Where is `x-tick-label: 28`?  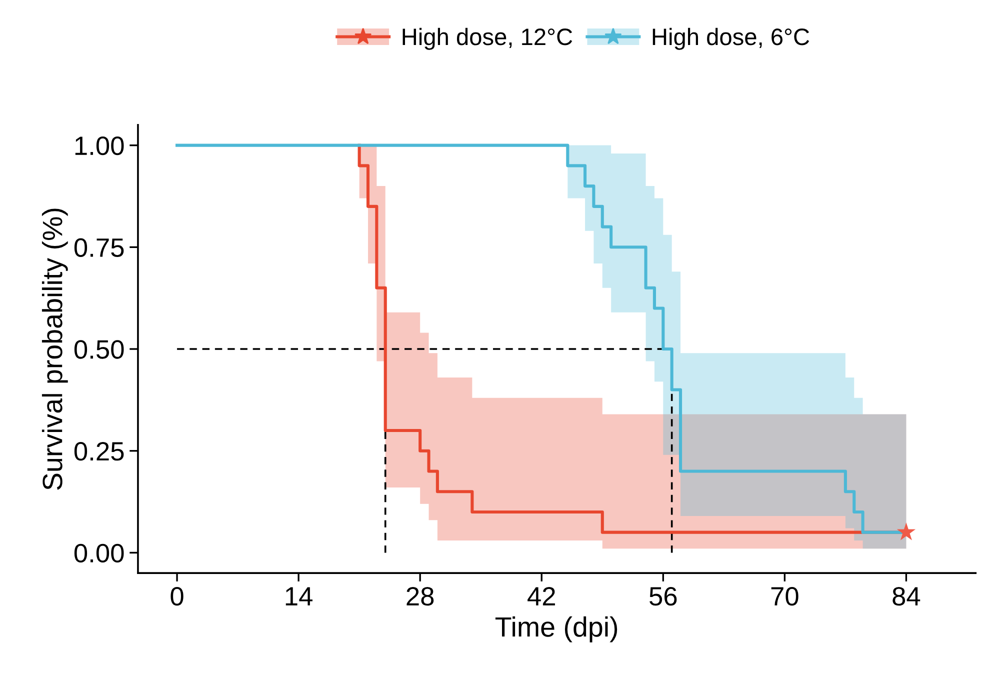 x-tick-label: 28 is located at coordinates (420, 596).